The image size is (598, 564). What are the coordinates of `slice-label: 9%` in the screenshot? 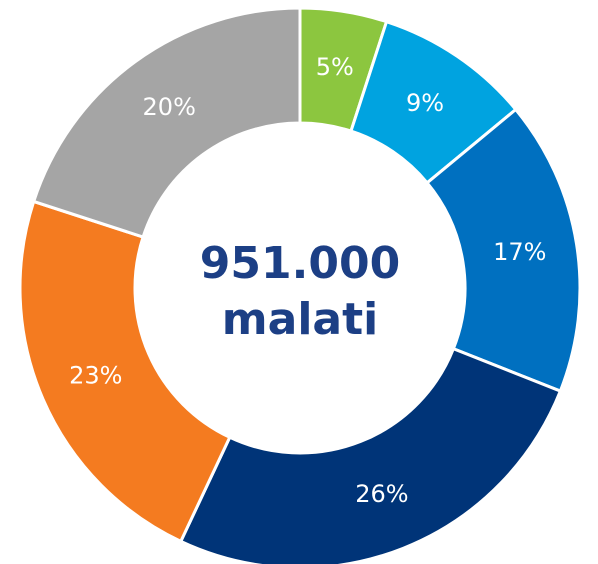 It's located at (425, 103).